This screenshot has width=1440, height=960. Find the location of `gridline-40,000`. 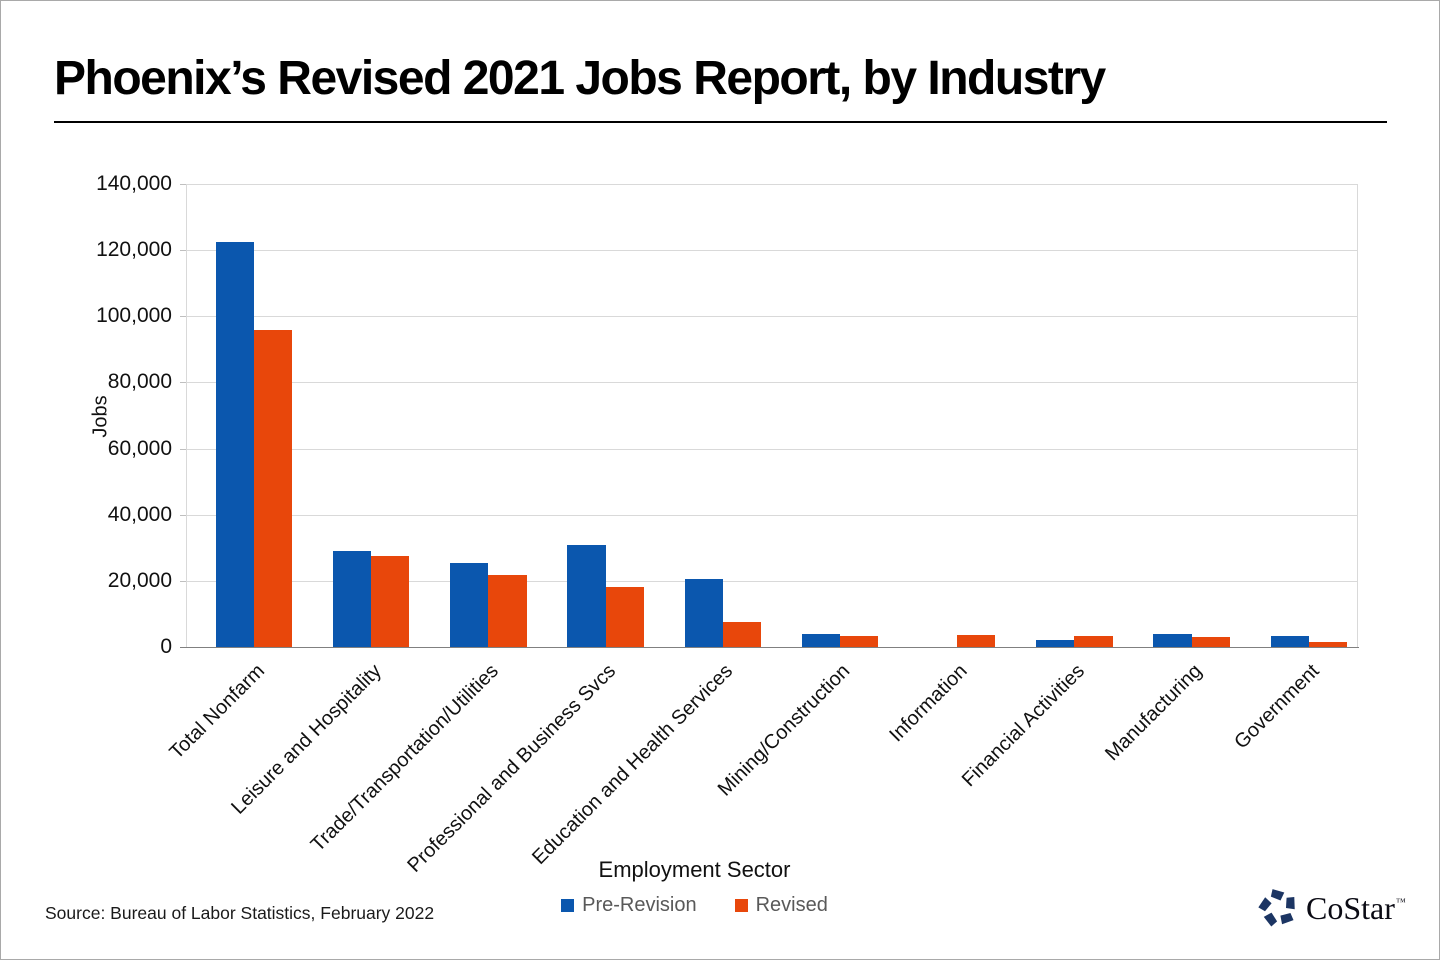

gridline-40,000 is located at coordinates (772, 515).